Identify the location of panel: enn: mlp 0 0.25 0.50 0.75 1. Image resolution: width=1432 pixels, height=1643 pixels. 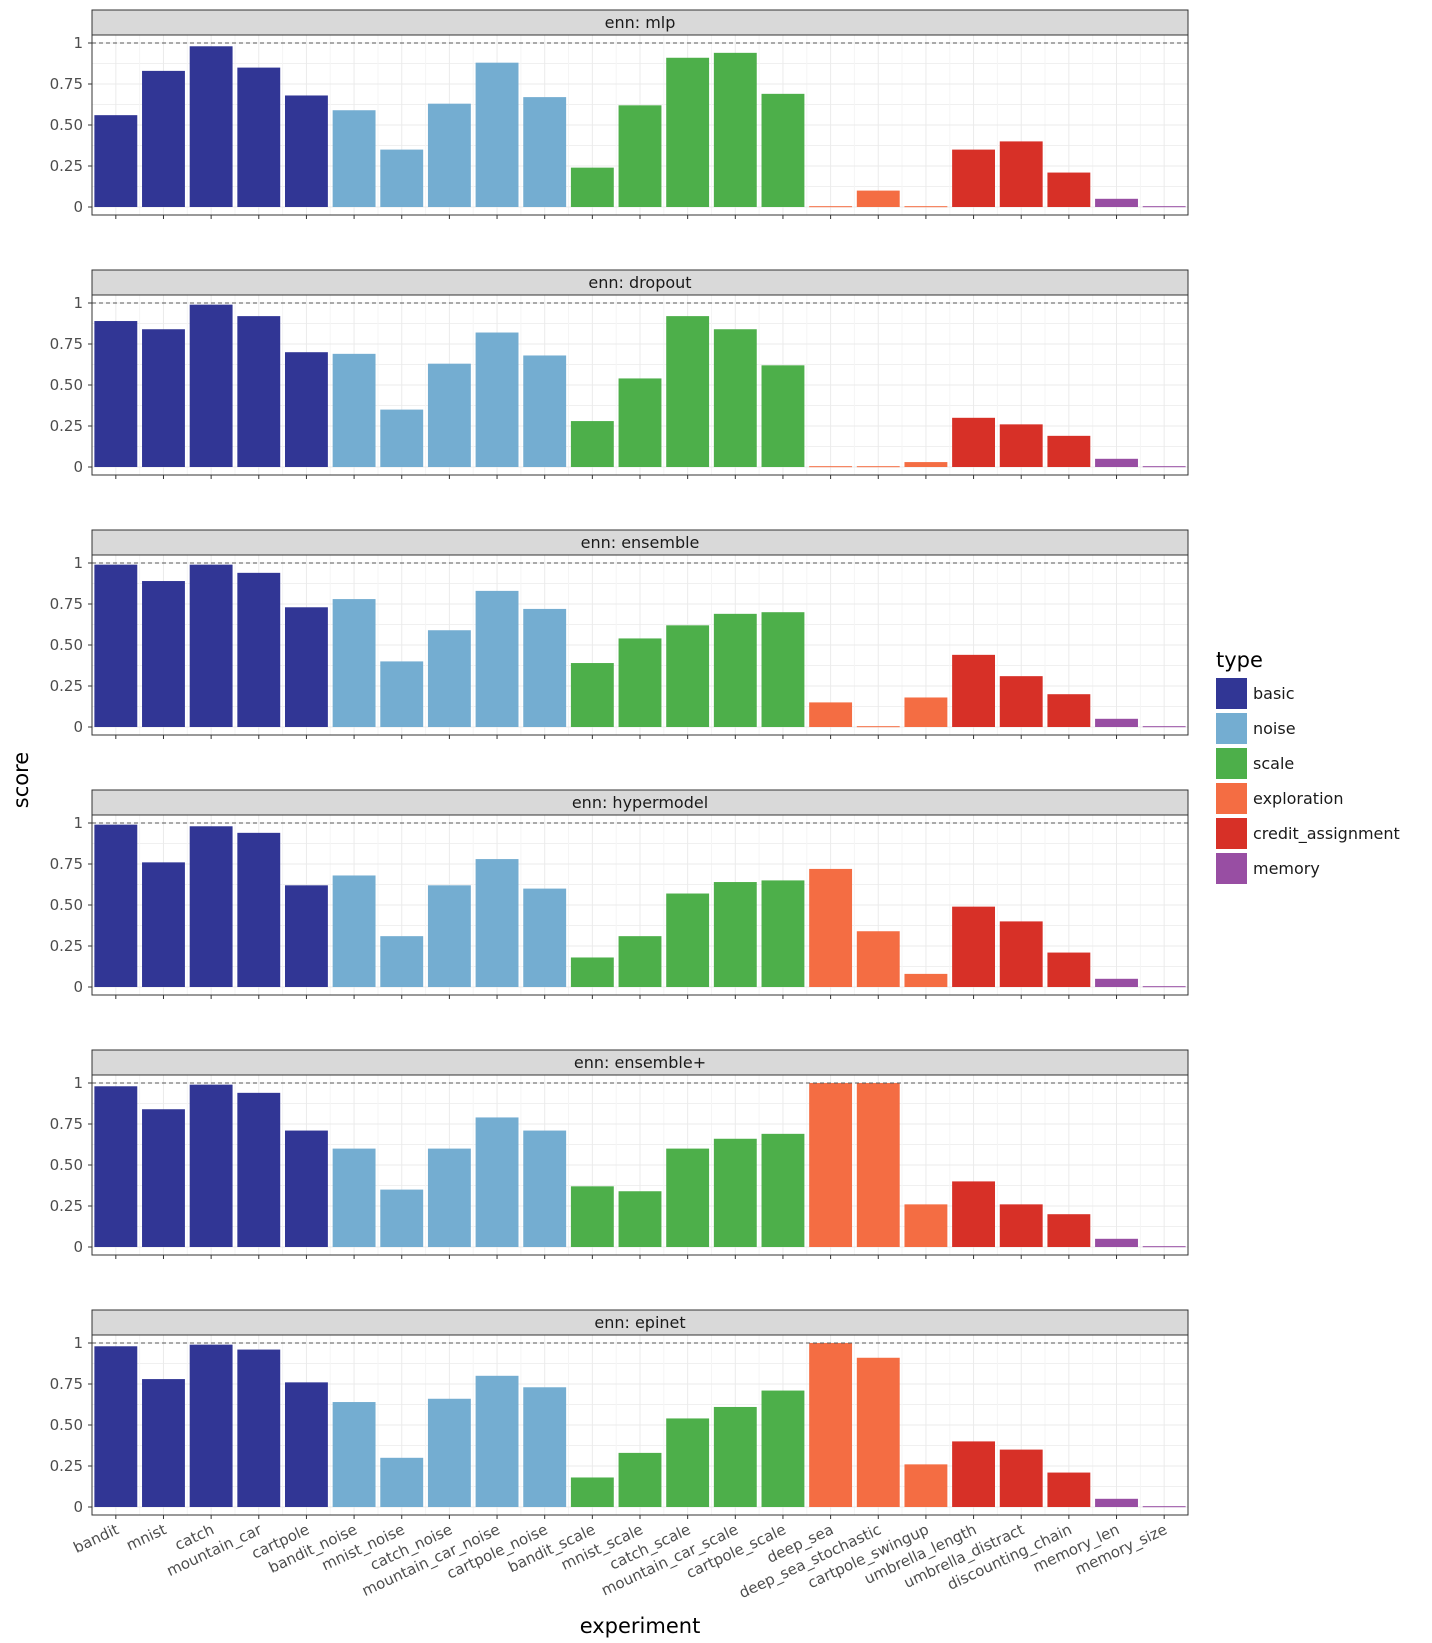
(619, 114).